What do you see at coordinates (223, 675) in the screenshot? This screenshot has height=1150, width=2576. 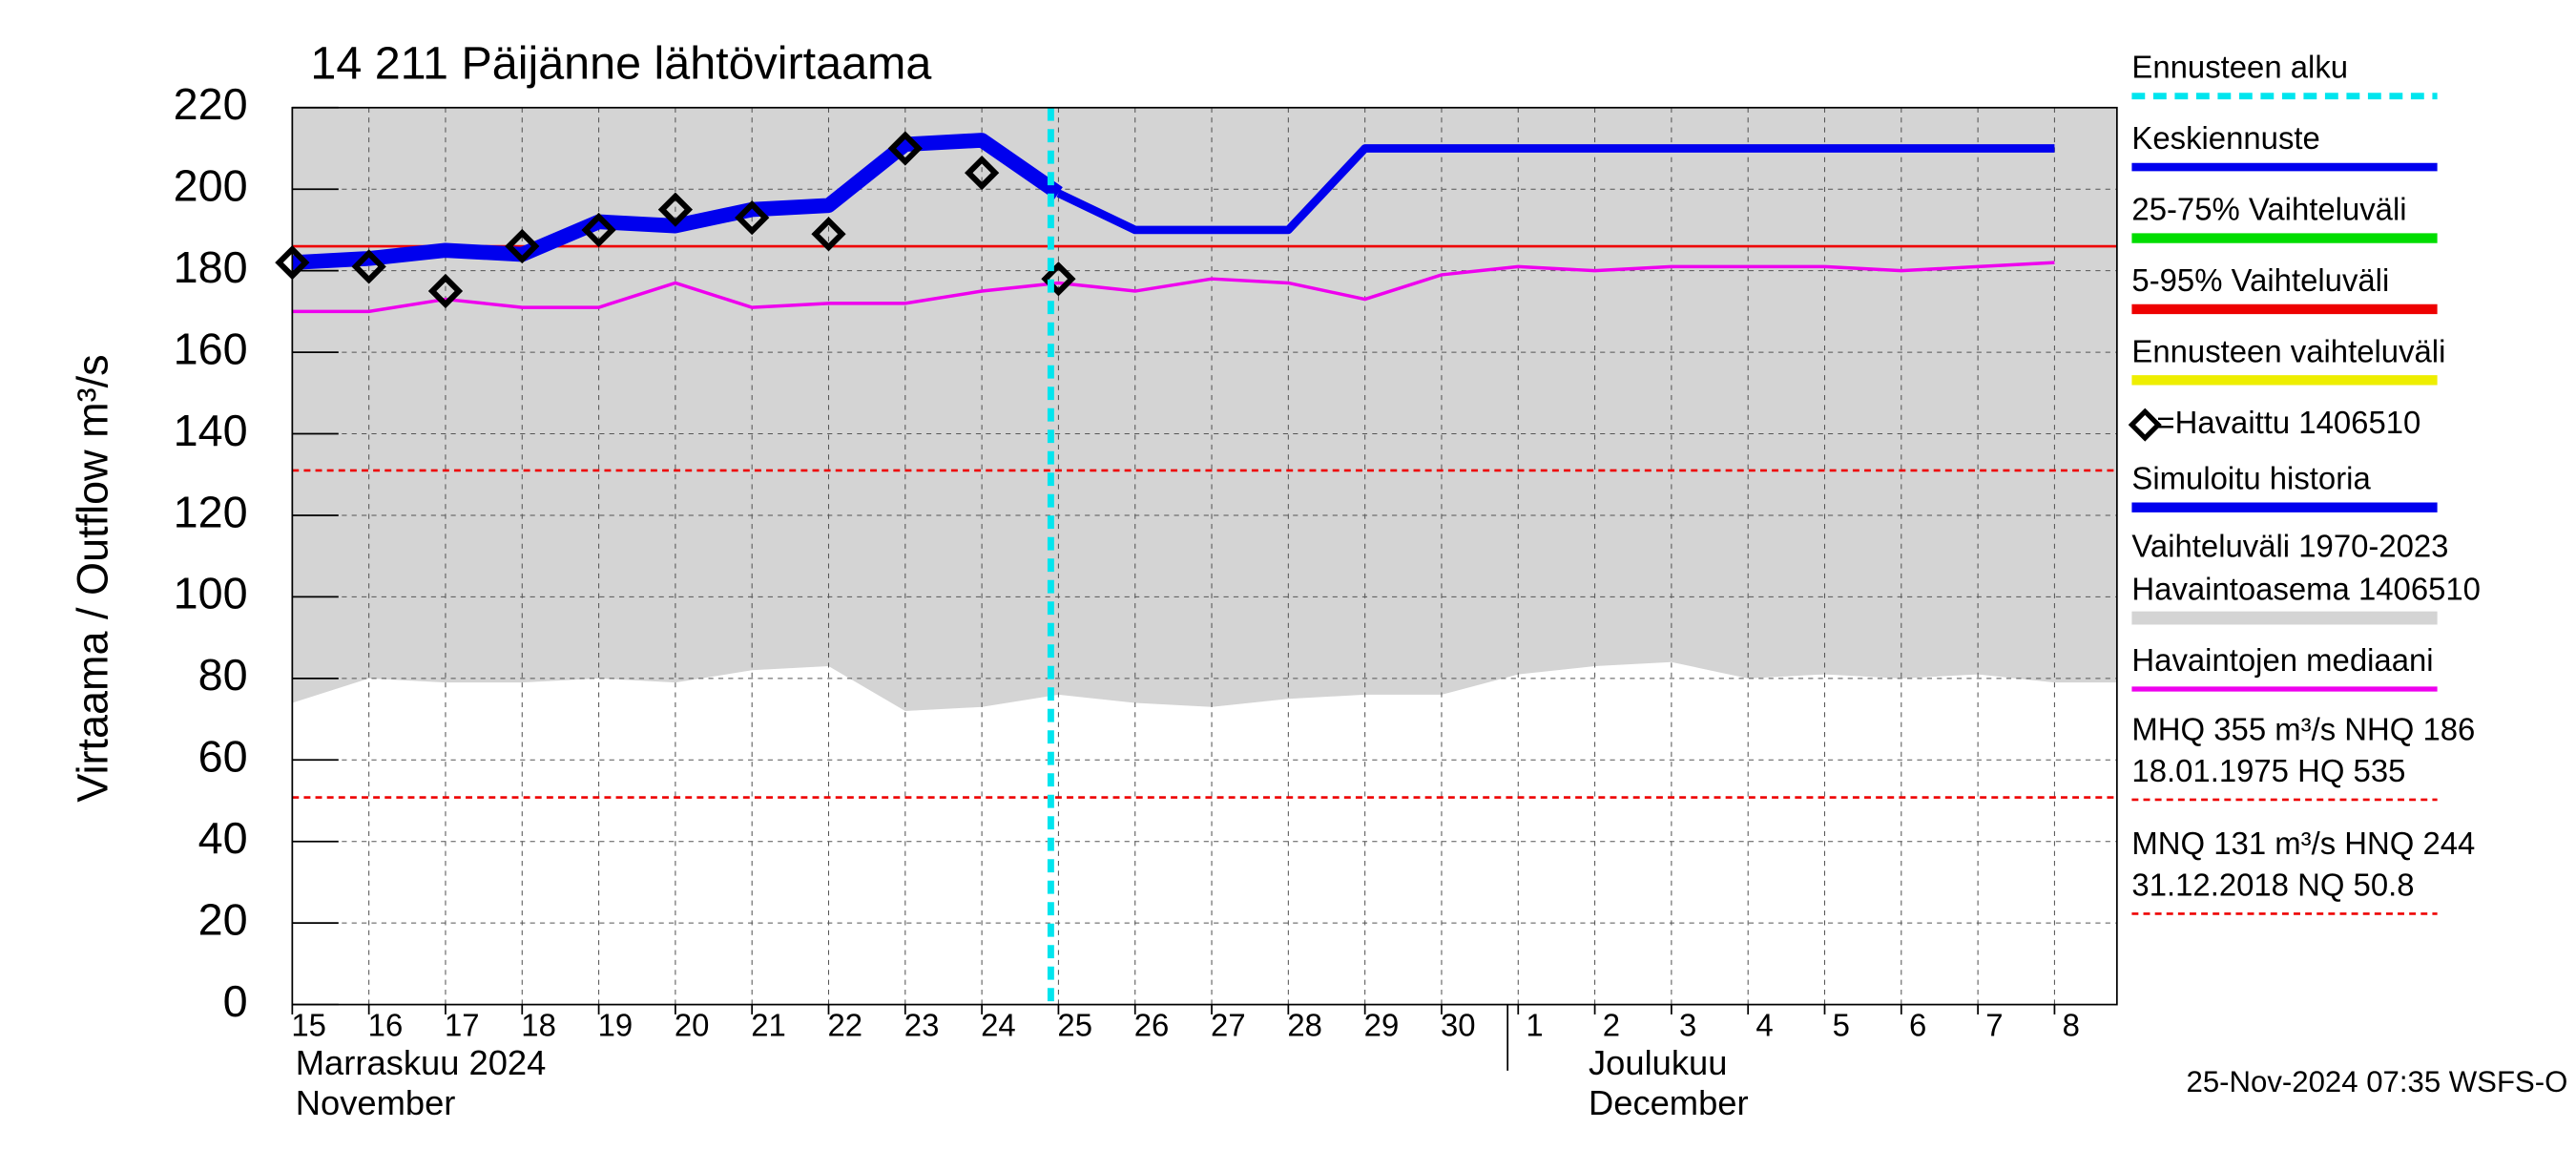 I see `y-tick-label: 80` at bounding box center [223, 675].